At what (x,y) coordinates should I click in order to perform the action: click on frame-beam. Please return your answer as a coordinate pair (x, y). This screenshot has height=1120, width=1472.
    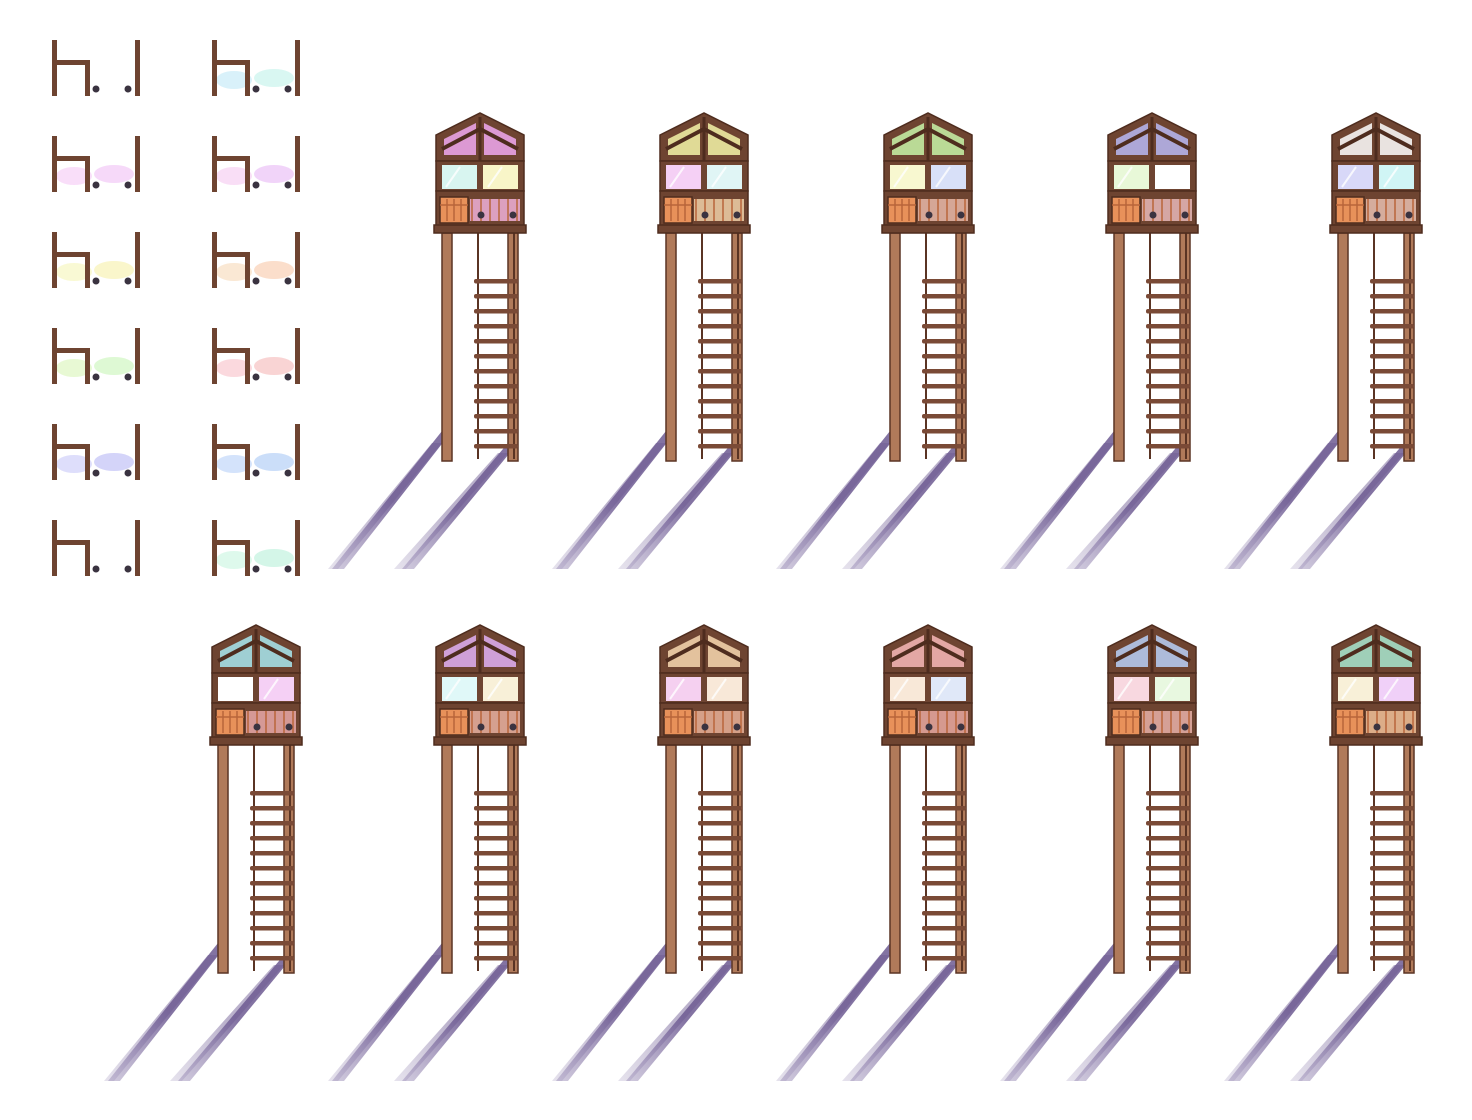
    Looking at the image, I should click on (71, 542).